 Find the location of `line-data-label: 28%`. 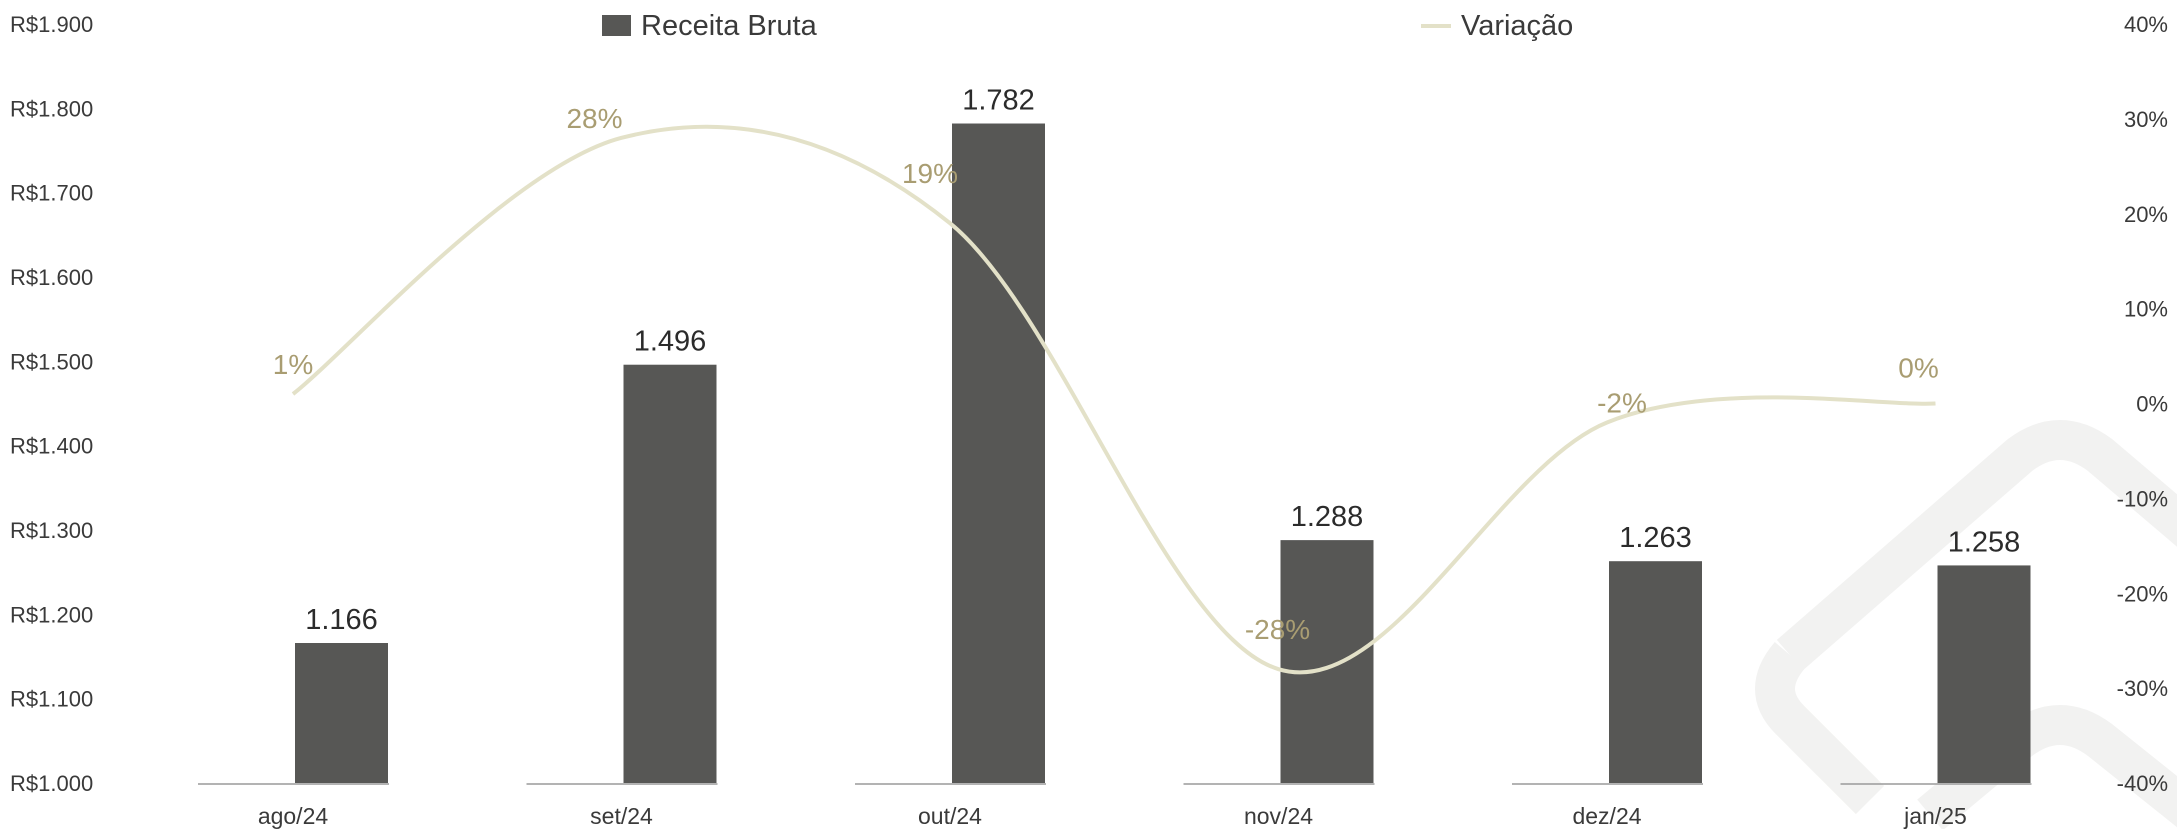

line-data-label: 28% is located at coordinates (594, 118).